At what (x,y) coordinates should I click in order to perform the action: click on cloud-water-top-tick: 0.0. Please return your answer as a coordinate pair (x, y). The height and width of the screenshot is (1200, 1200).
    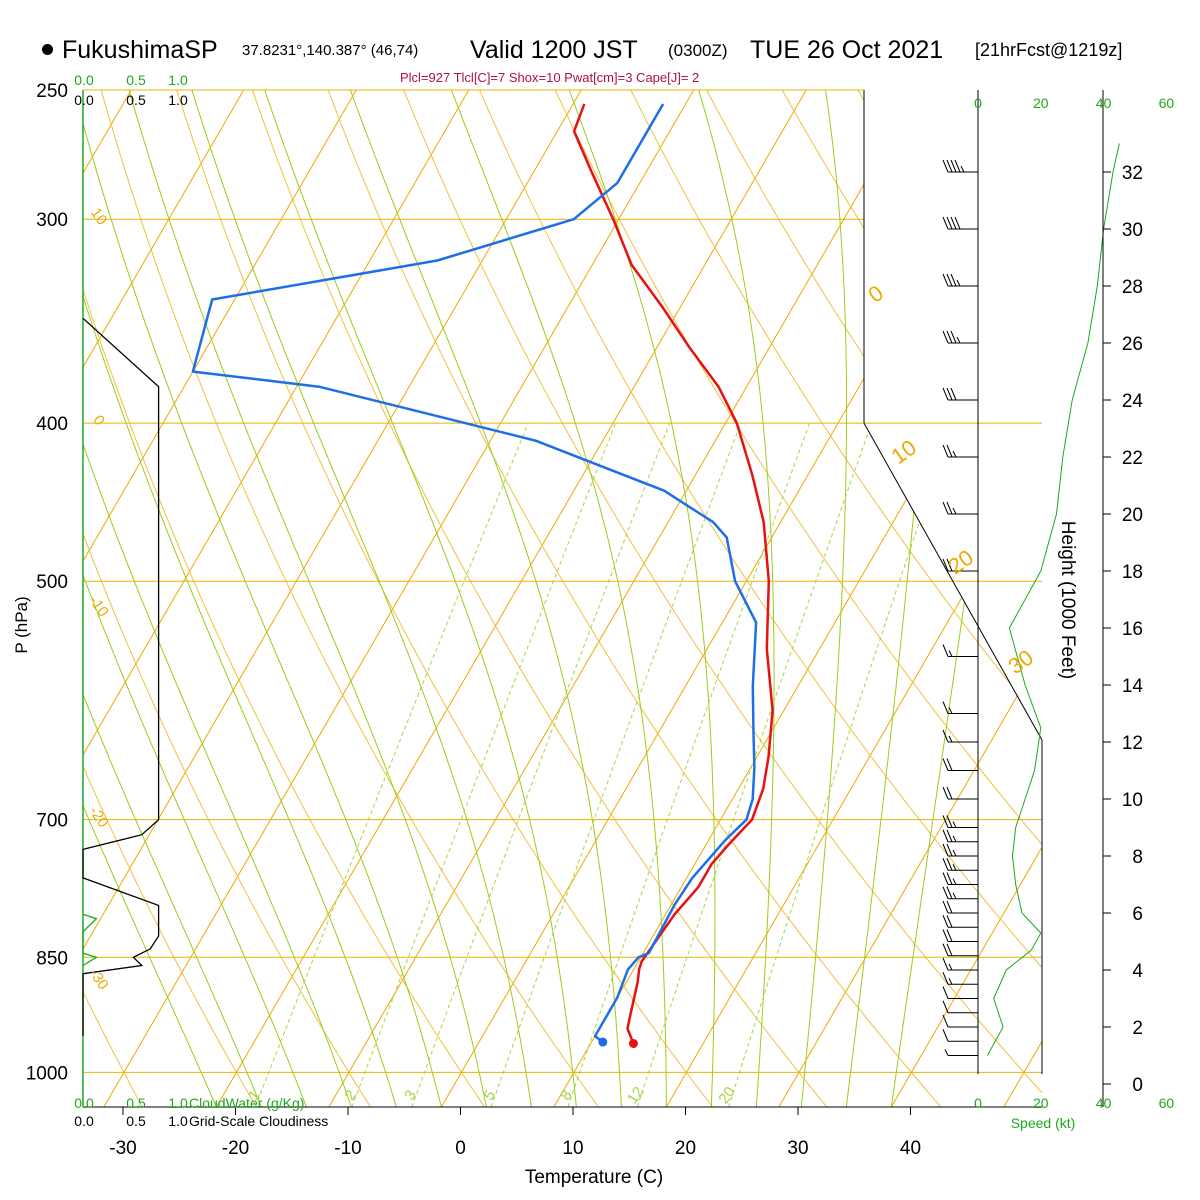
    Looking at the image, I should click on (84, 80).